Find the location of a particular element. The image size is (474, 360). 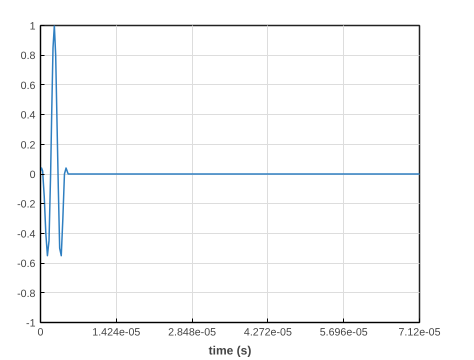

y-tick-label: -0.2 is located at coordinates (26, 204).